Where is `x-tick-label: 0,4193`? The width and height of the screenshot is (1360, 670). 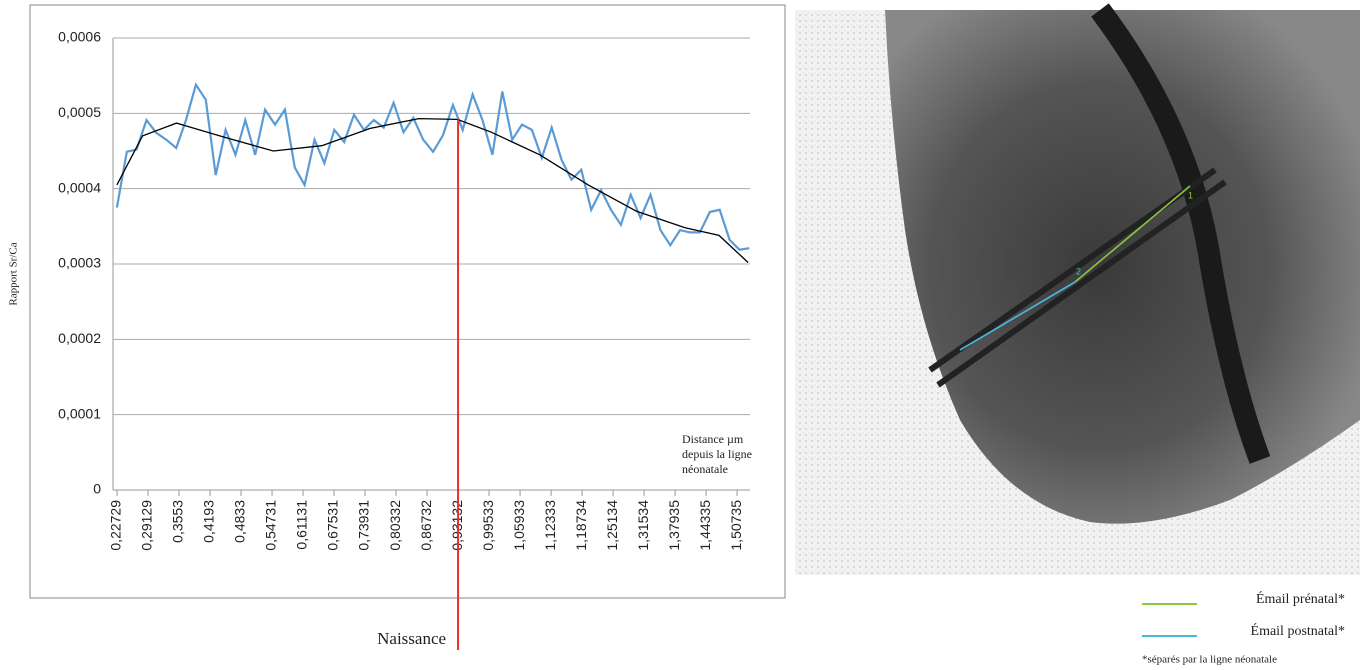
x-tick-label: 0,4193 is located at coordinates (209, 521).